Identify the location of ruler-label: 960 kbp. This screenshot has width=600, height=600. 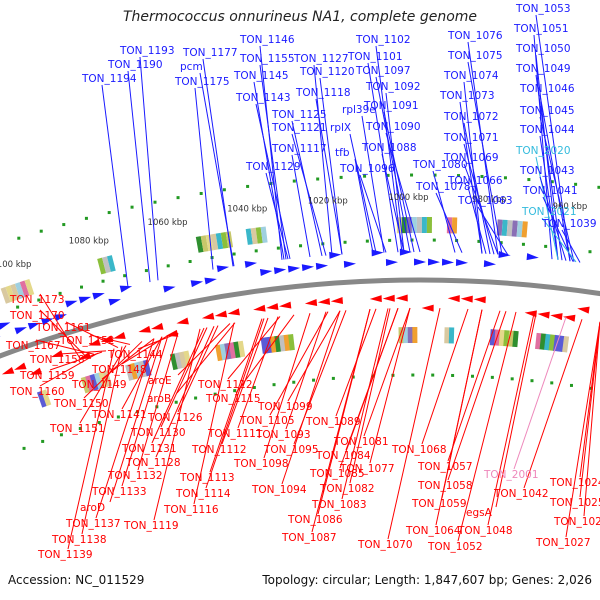
(570, 207).